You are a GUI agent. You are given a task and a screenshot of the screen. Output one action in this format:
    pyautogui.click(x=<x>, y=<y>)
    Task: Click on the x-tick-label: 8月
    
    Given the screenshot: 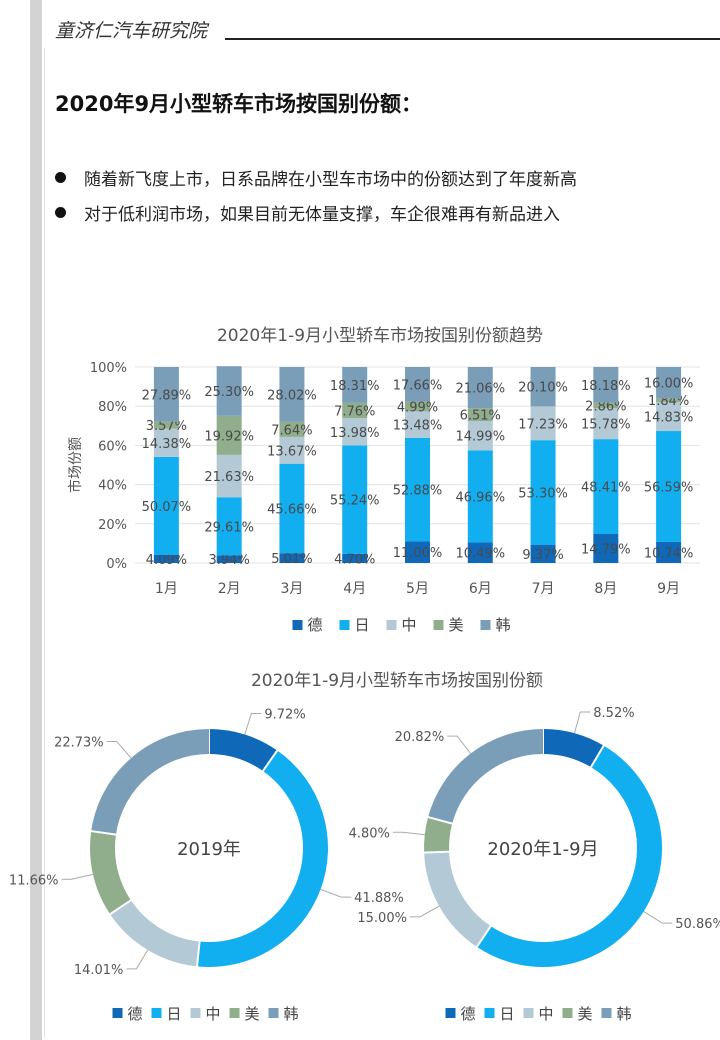 What is the action you would take?
    pyautogui.click(x=605, y=589)
    